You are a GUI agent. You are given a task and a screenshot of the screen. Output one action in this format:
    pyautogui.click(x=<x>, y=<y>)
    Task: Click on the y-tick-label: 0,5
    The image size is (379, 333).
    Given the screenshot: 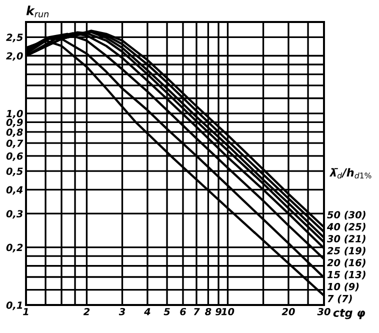 What is the action you would take?
    pyautogui.click(x=14, y=172)
    